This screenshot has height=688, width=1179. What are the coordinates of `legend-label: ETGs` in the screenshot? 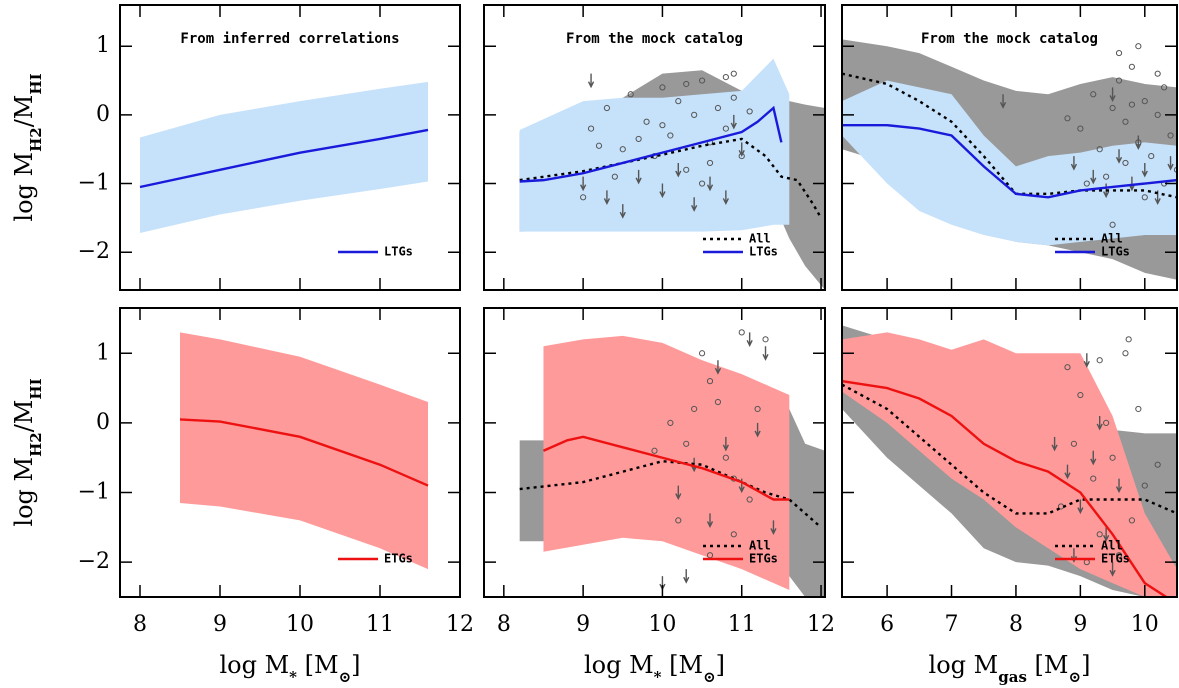 It's located at (763, 559).